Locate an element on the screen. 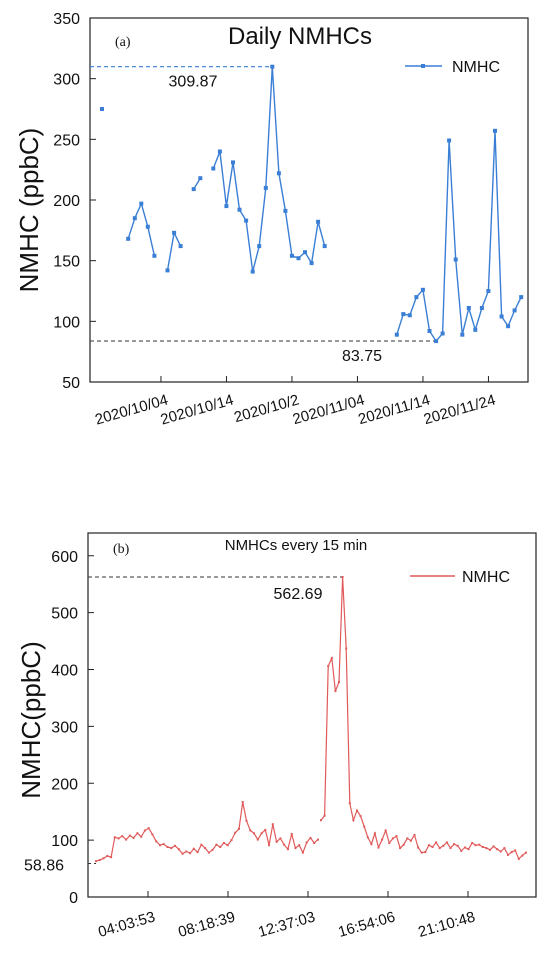  panel-b-xtick-label: 04:03:53 is located at coordinates (126, 925).